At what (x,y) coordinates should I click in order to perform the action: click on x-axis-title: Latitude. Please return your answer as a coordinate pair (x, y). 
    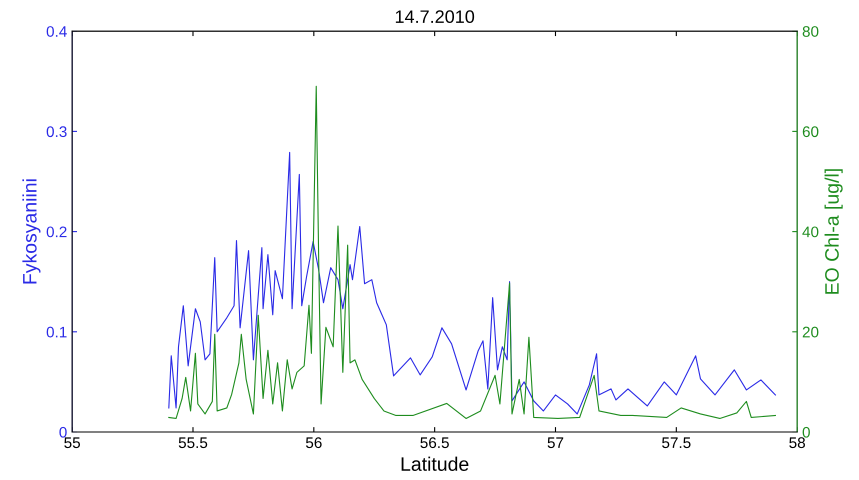
    Looking at the image, I should click on (435, 463).